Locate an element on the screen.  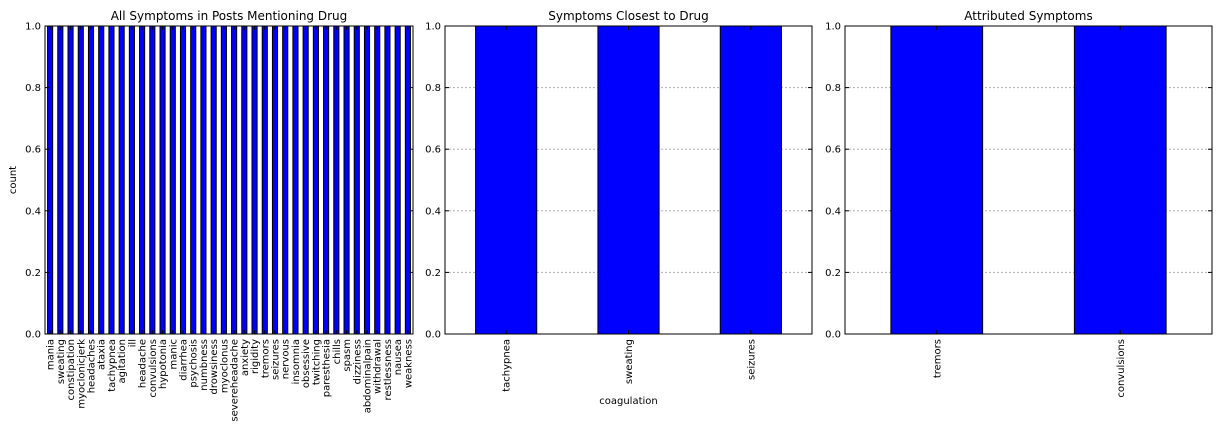
bar-rigidity is located at coordinates (254, 180).